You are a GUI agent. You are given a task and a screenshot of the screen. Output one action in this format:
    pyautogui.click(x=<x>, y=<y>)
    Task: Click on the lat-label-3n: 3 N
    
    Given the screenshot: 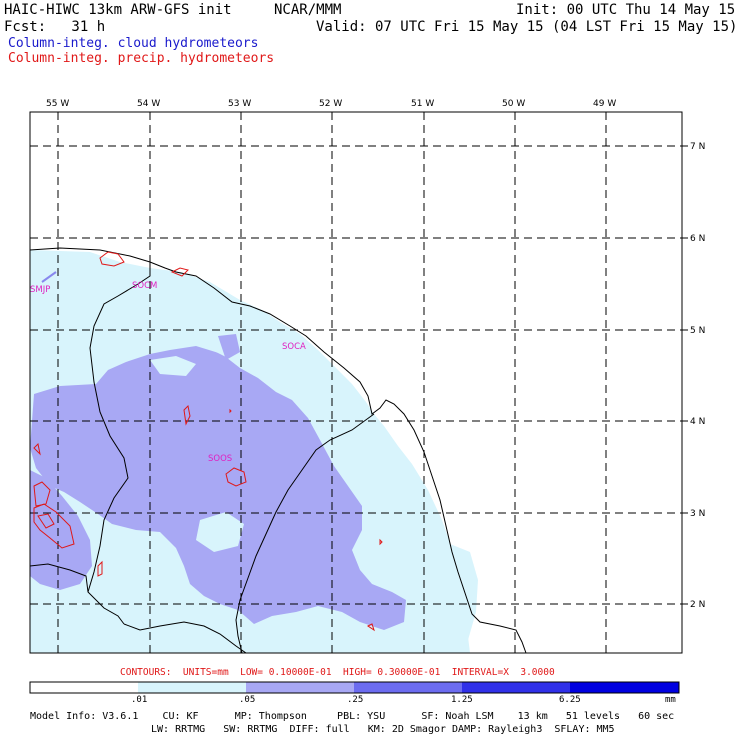 What is the action you would take?
    pyautogui.click(x=697, y=514)
    